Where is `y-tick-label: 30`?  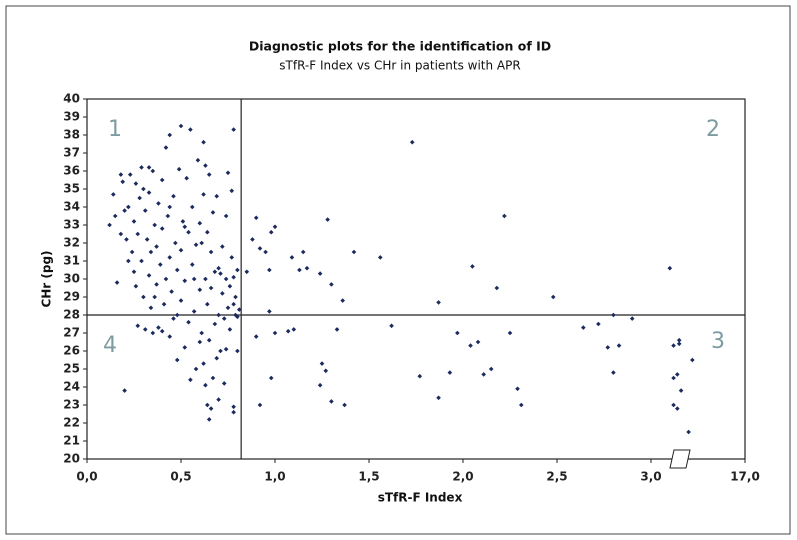 y-tick-label: 30 is located at coordinates (71, 279).